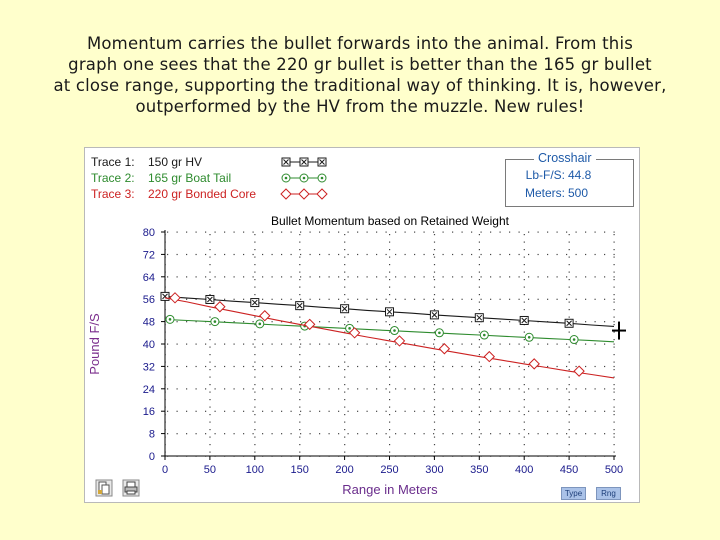  I want to click on series-marker, so click(286, 194).